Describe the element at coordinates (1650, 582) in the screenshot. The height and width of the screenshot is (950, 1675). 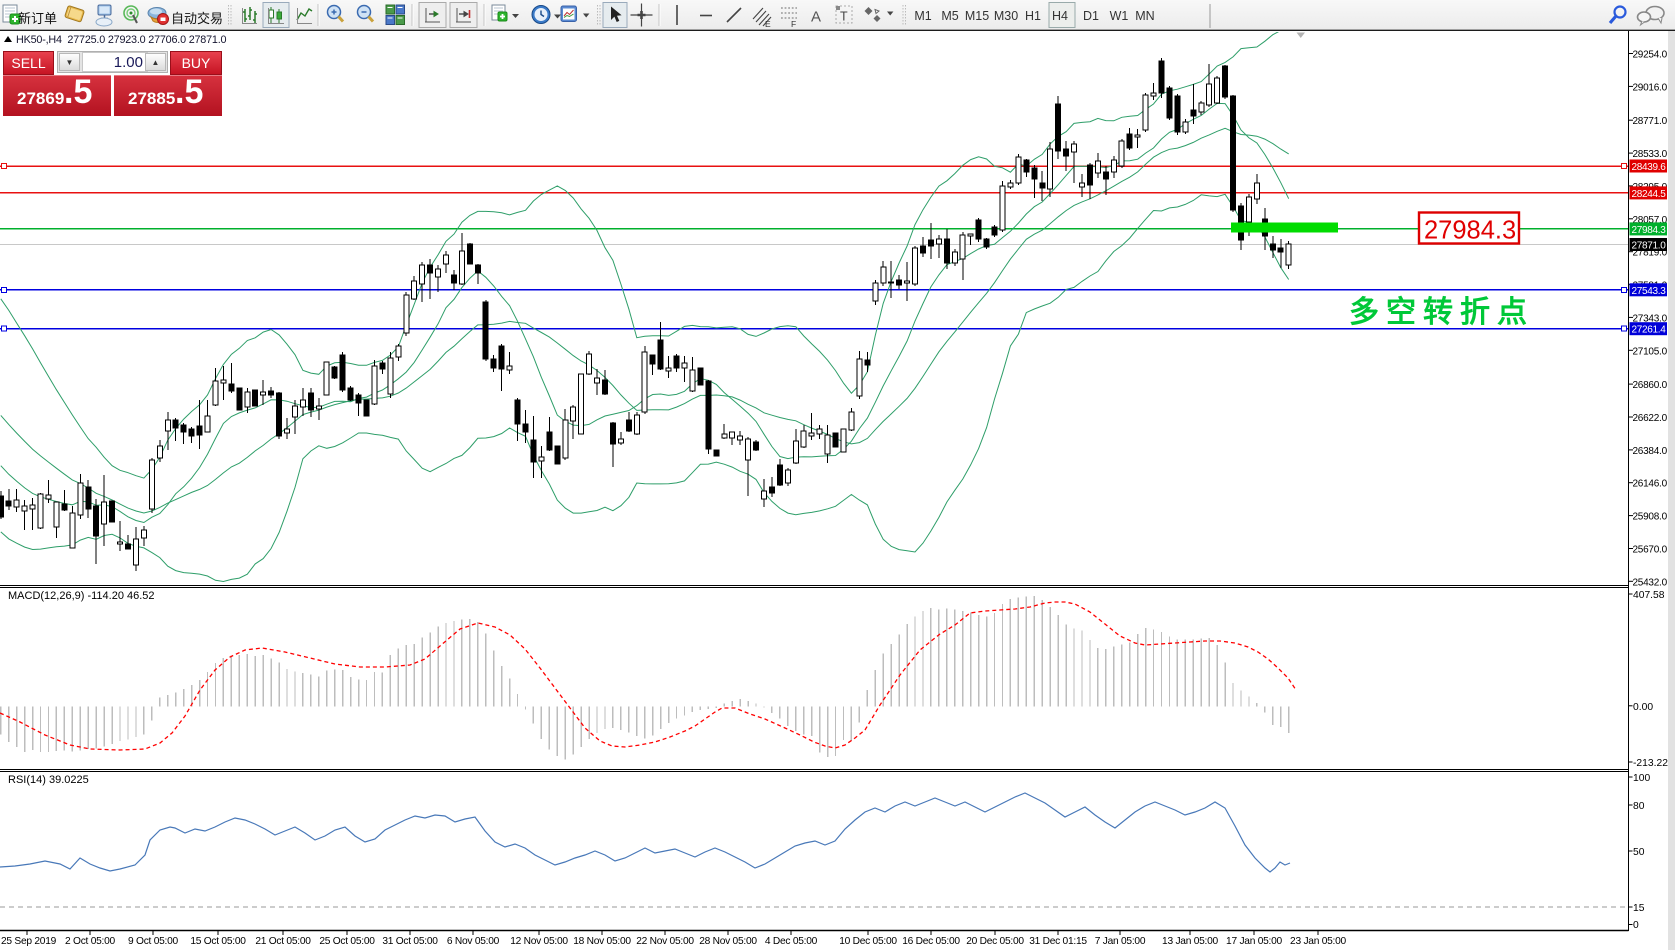
I see `svg-text: 25432.0` at that location.